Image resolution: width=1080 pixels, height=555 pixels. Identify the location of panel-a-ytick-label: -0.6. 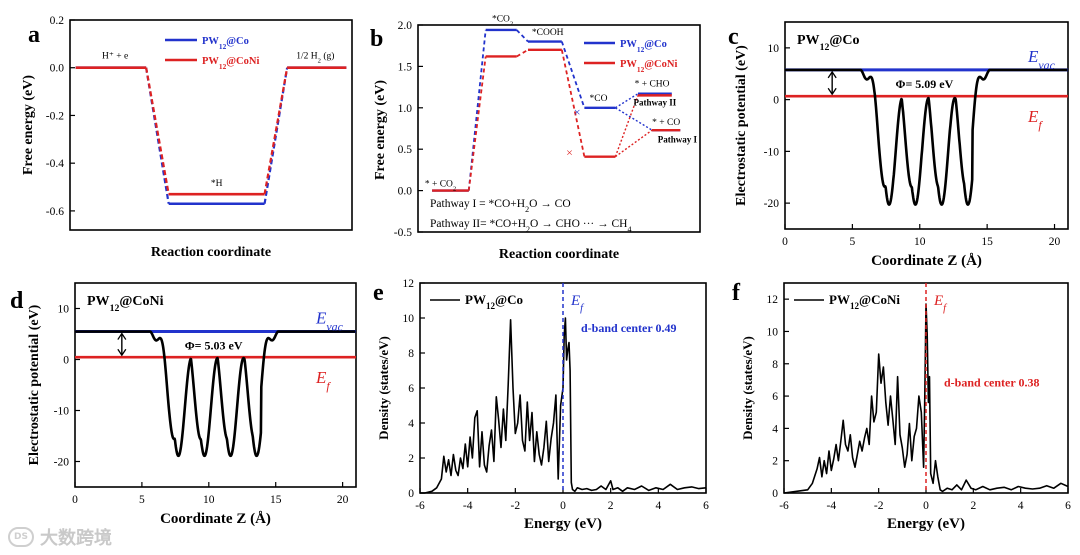
(55, 212).